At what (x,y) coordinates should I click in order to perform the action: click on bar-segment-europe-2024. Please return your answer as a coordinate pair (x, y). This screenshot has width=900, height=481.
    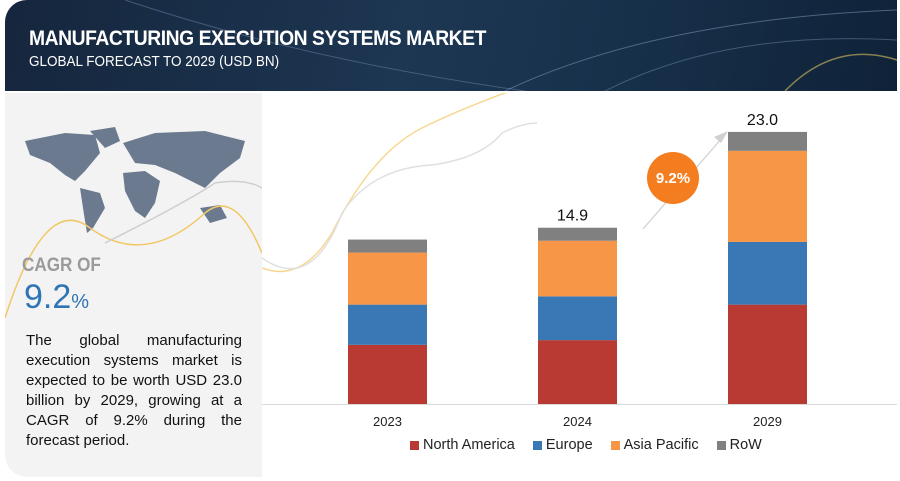
    Looking at the image, I should click on (577, 318).